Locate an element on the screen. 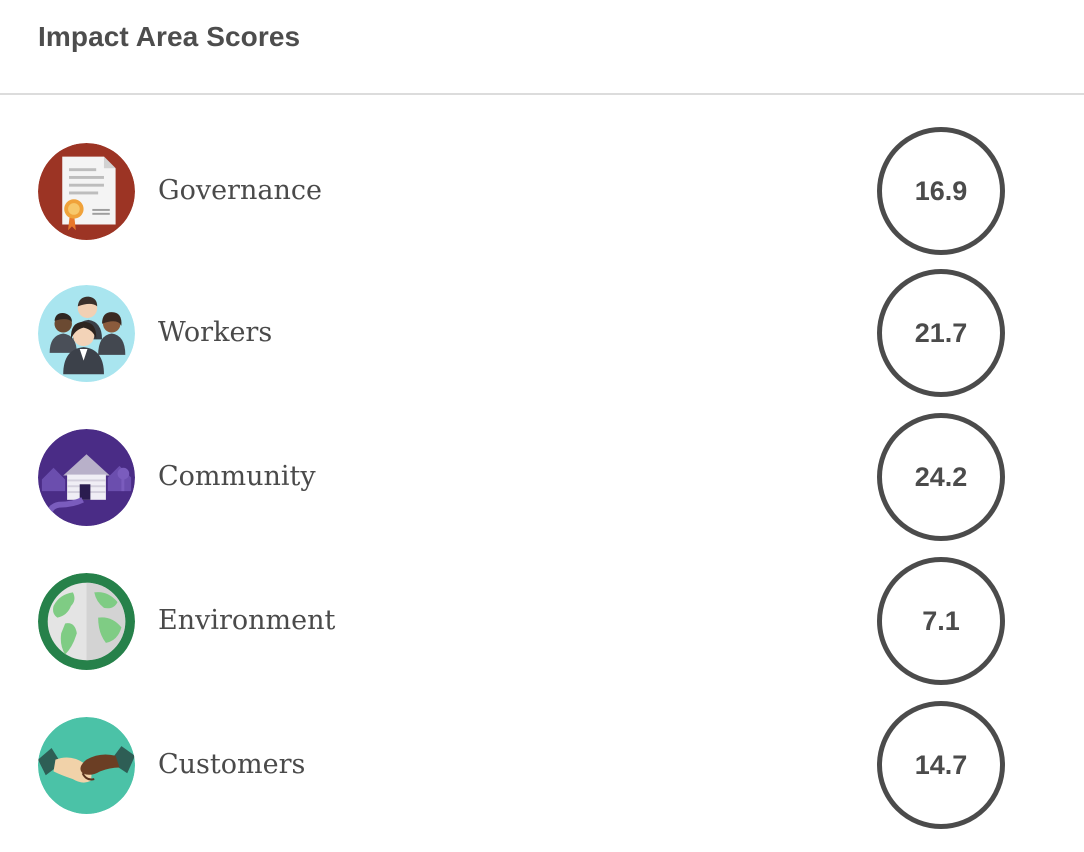 Image resolution: width=1084 pixels, height=852 pixels. impact-area-label: Customers is located at coordinates (232, 764).